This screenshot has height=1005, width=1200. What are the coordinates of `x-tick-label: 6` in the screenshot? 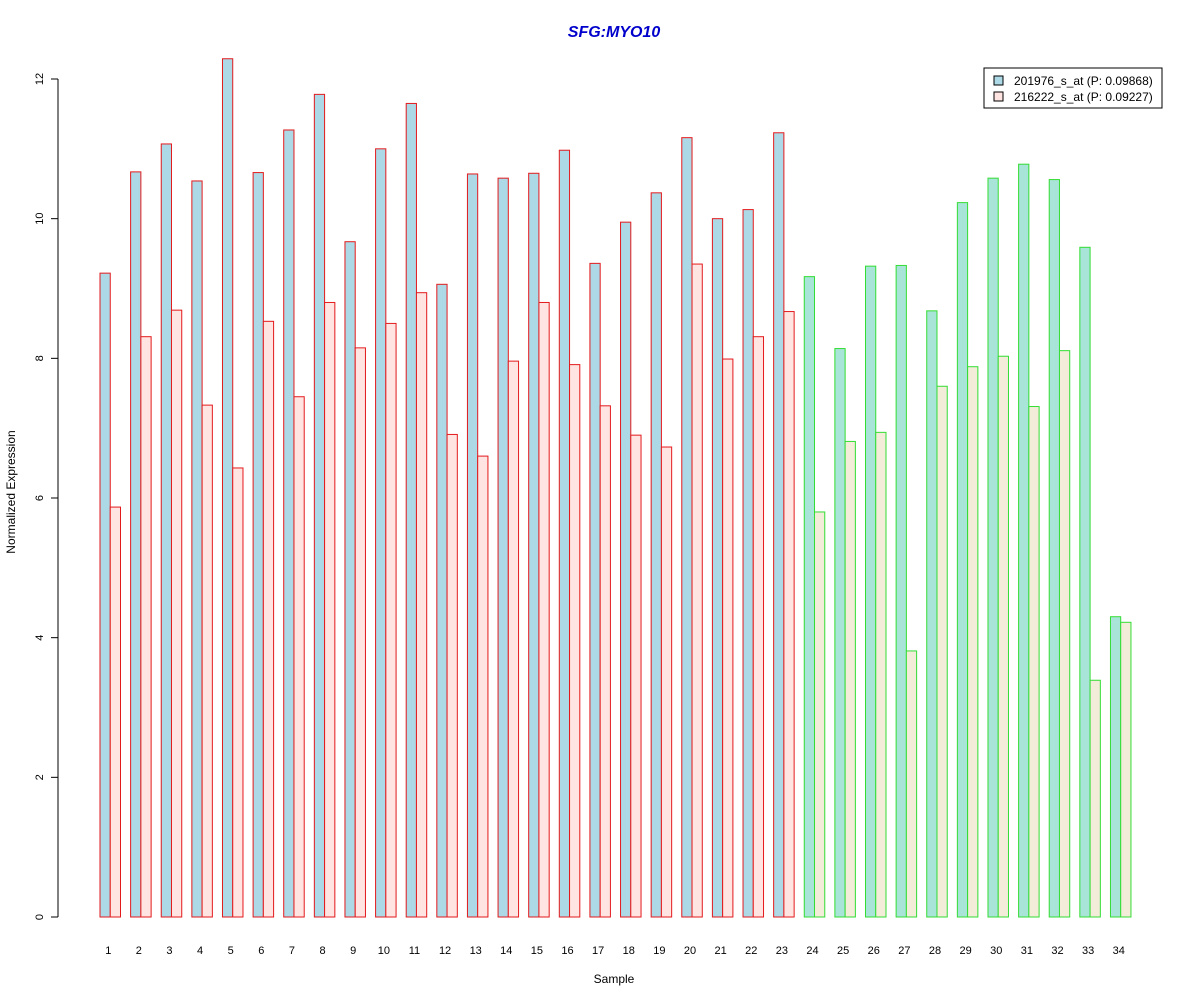 It's located at (261, 951).